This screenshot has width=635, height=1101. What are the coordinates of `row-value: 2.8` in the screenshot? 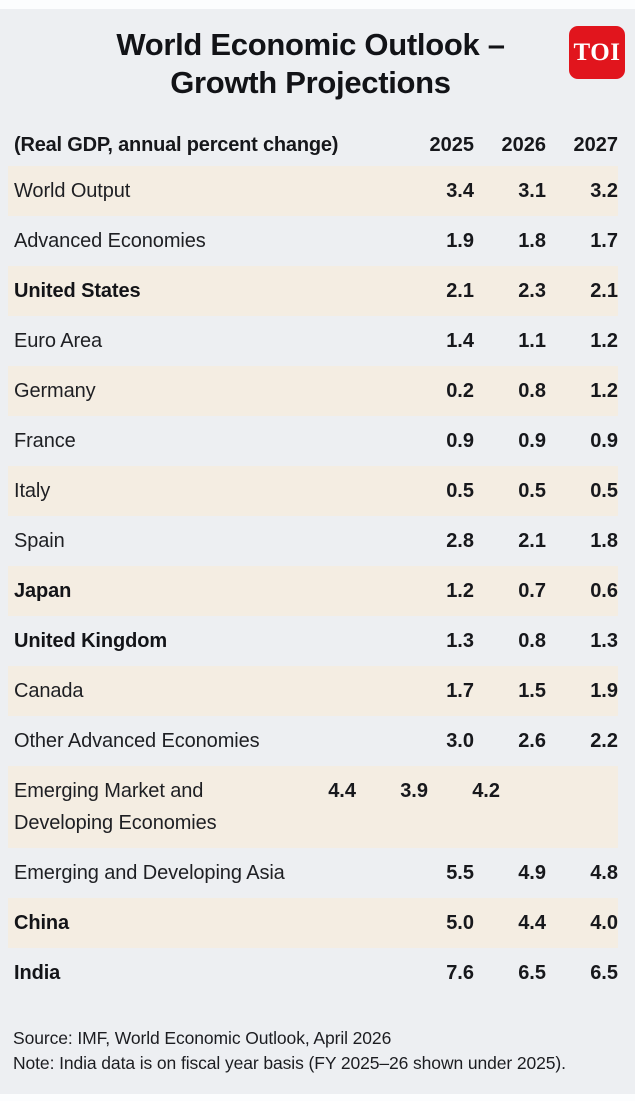 It's located at (460, 540).